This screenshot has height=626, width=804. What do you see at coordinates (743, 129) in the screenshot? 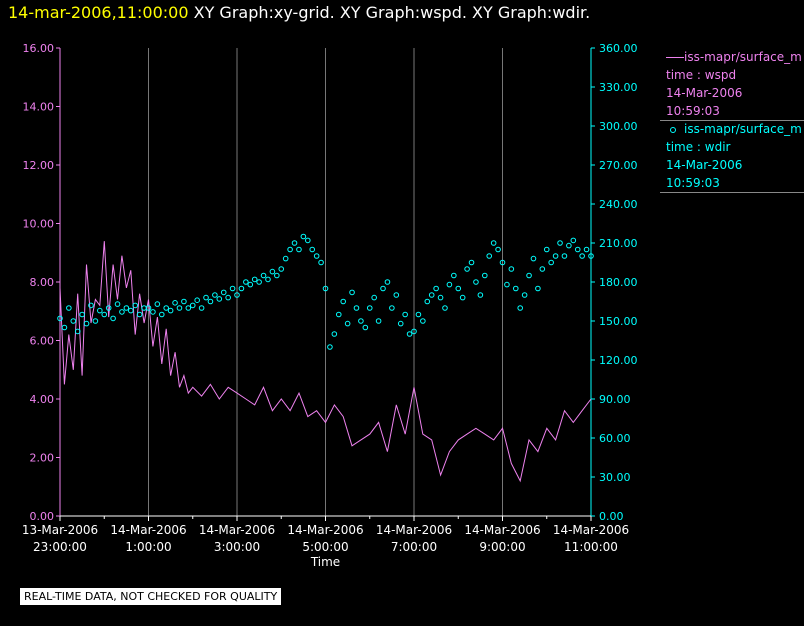
I see `legend-wdir-name: iss-mapr/surface_m` at bounding box center [743, 129].